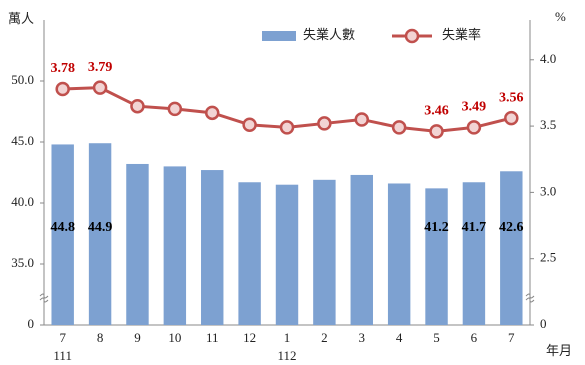 This screenshot has width=585, height=365. I want to click on y-tick-label: 50.0, so click(22, 79).